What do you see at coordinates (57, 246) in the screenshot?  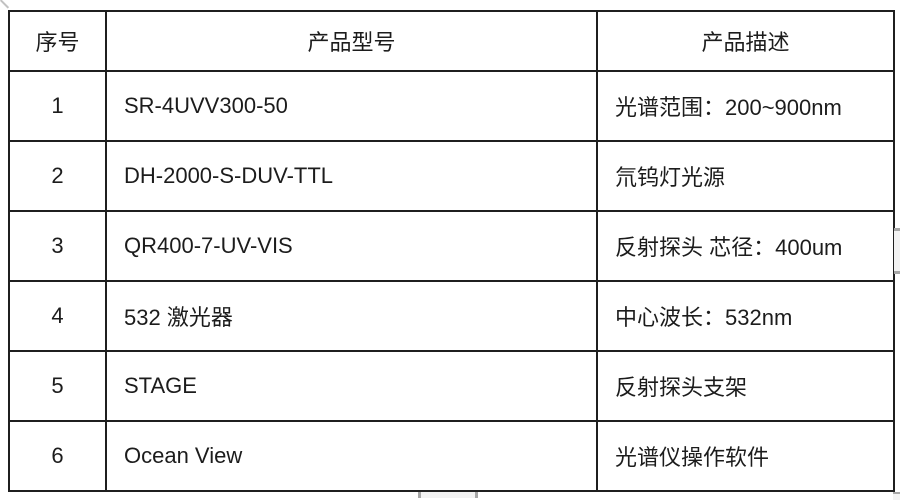 I see `cell-index: 3` at bounding box center [57, 246].